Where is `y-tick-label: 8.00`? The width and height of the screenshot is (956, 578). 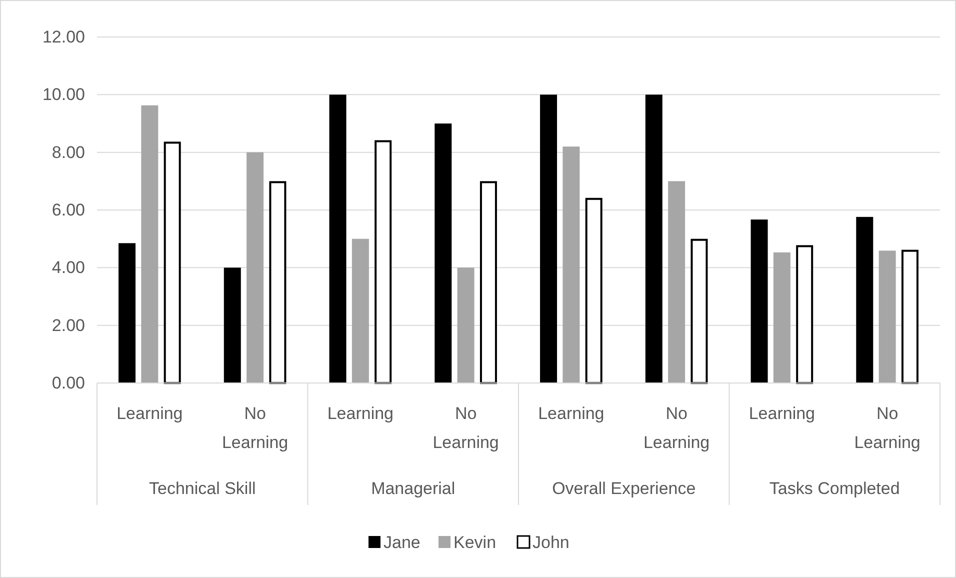 y-tick-label: 8.00 is located at coordinates (68, 152).